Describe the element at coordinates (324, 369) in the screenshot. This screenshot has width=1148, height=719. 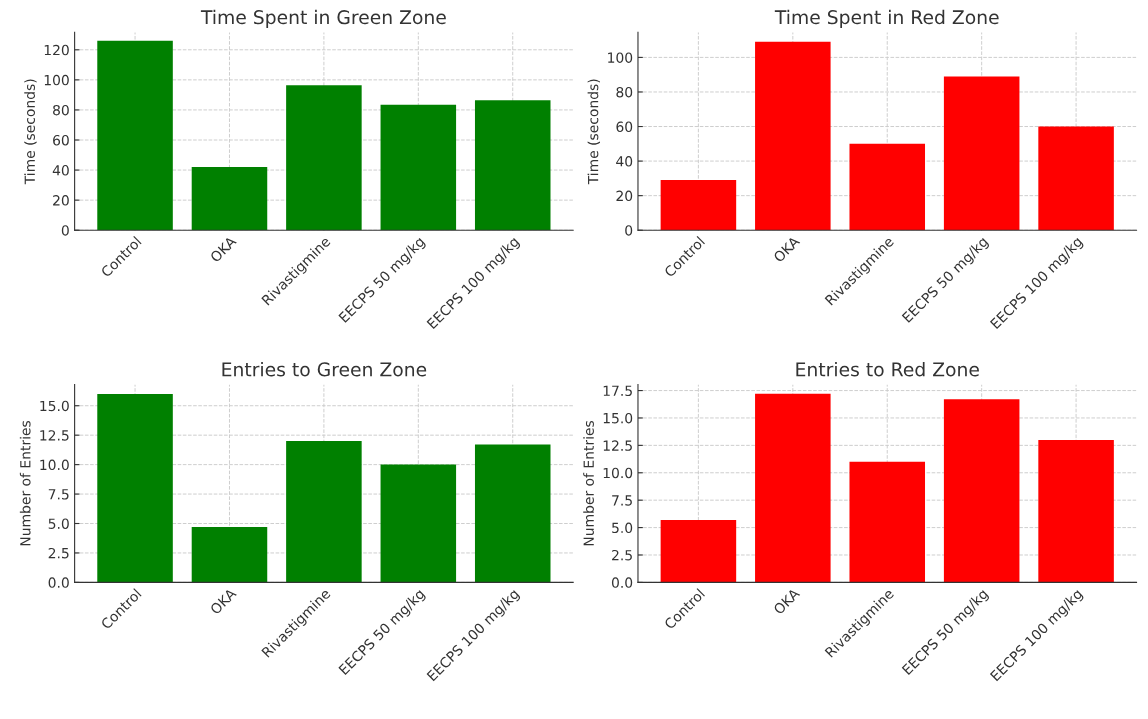
I see `chart-title: Entries to Green Zone` at that location.